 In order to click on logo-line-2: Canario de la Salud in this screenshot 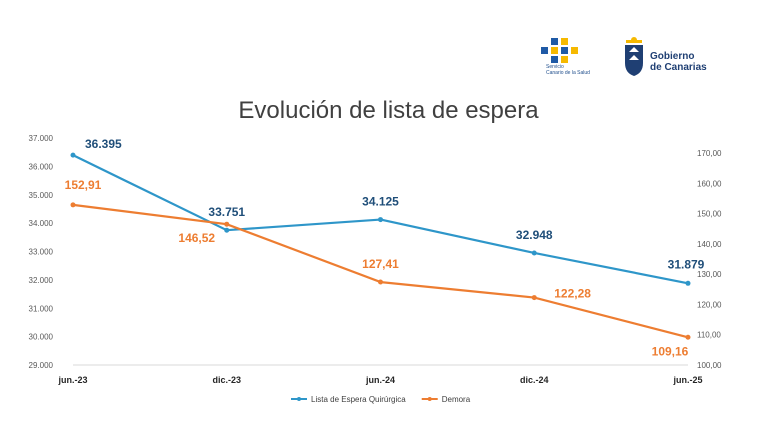, I will do `click(568, 73)`.